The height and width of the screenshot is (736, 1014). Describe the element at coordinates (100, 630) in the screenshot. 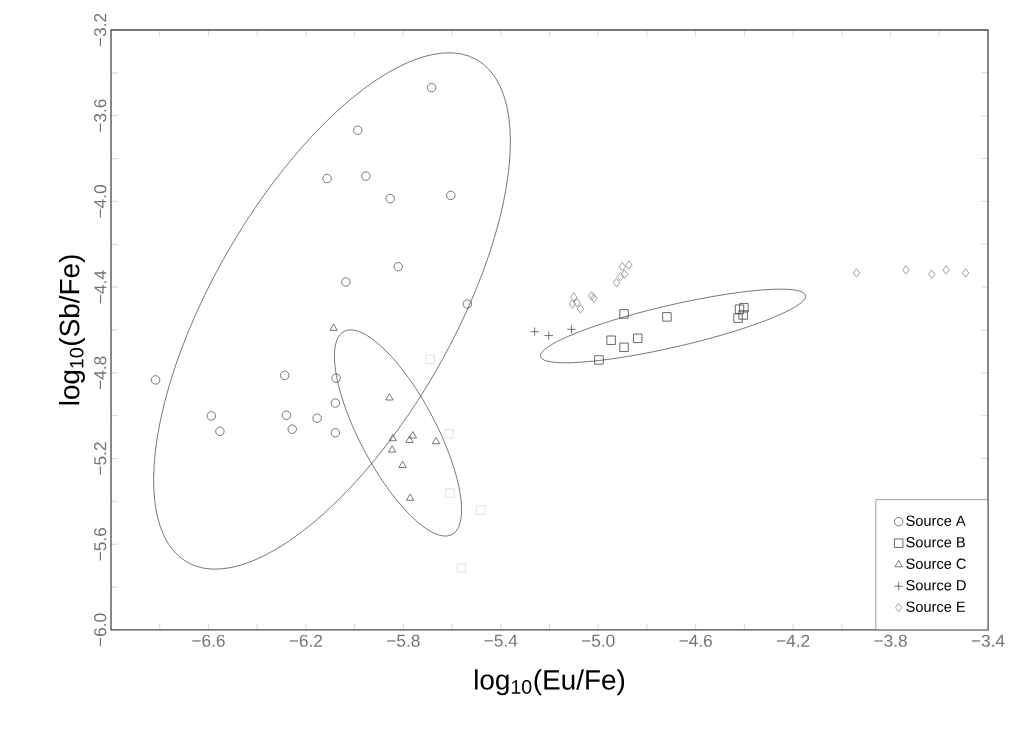

I see `y-tick-label: −6.0` at that location.